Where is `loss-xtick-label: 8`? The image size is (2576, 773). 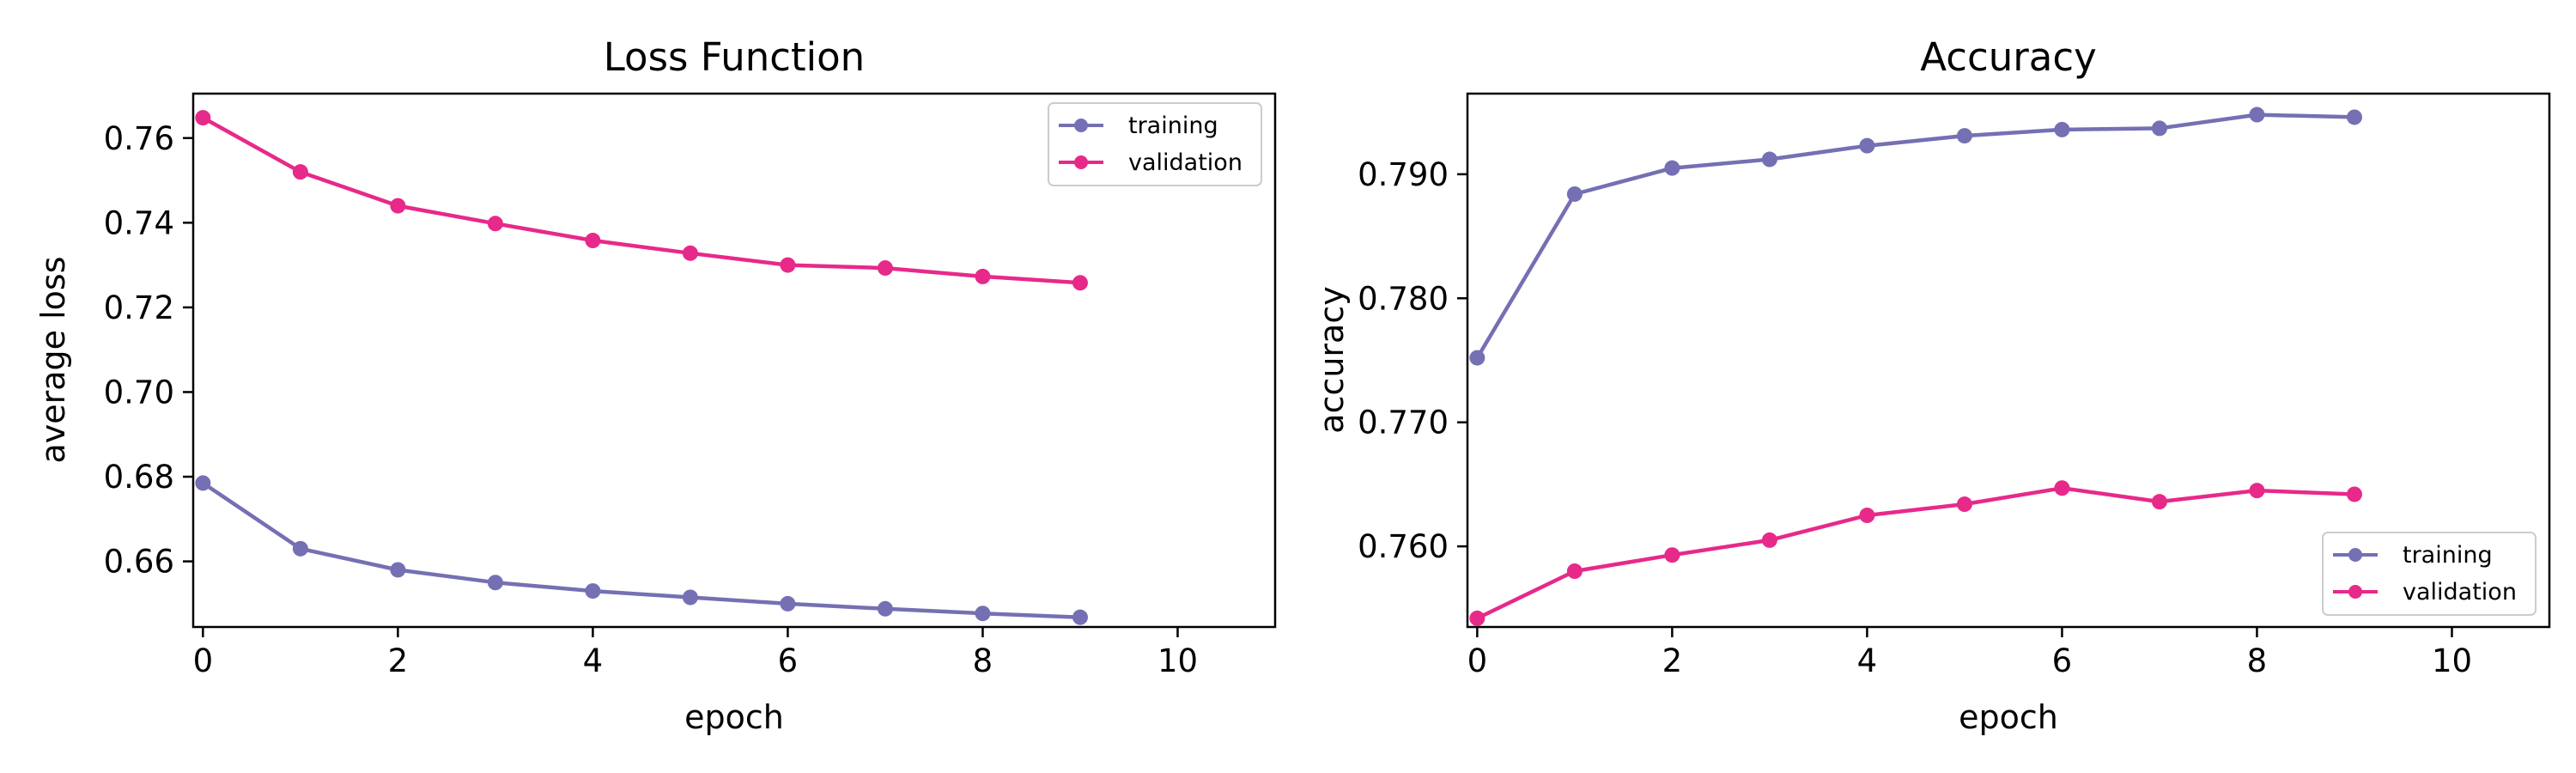 loss-xtick-label: 8 is located at coordinates (983, 660).